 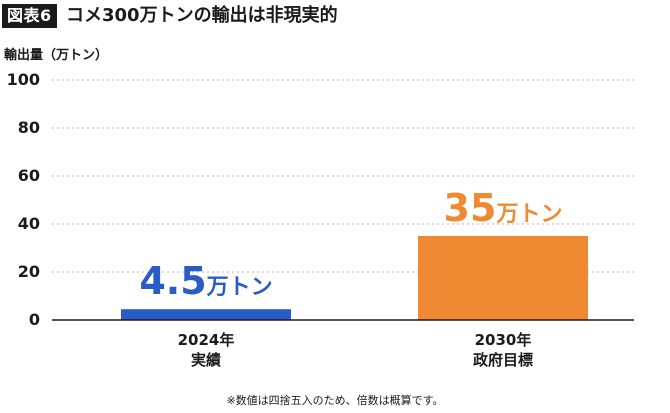 I want to click on category-label-2024: 2024年 実績, so click(x=206, y=350).